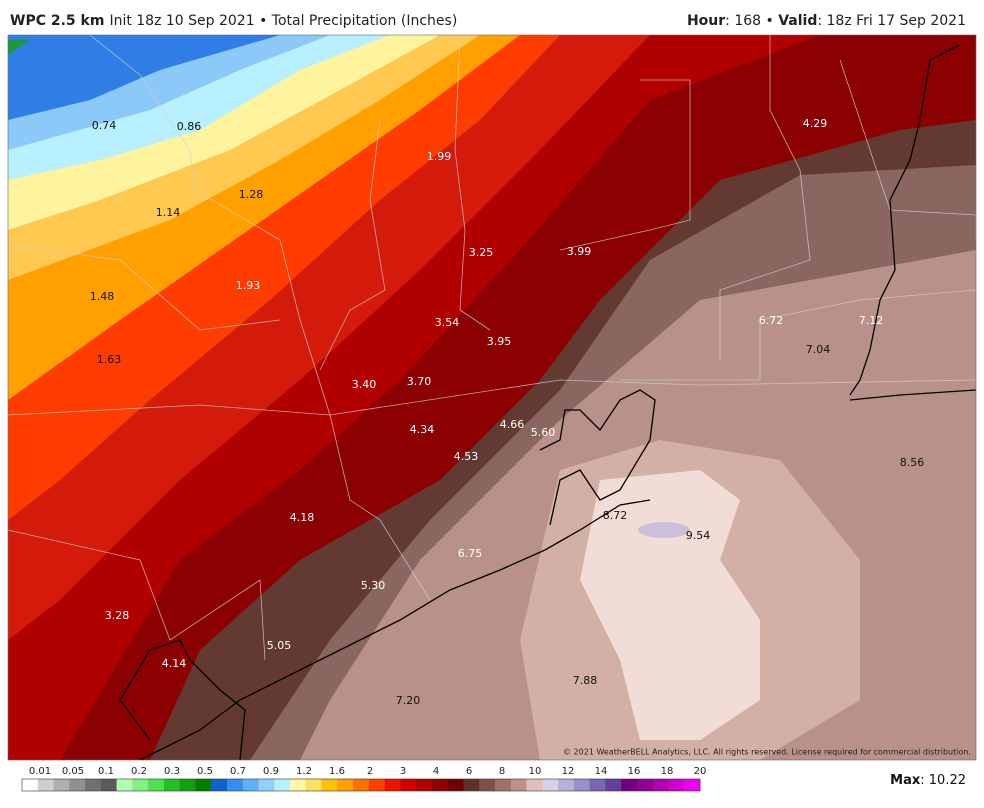 This screenshot has width=984, height=808. I want to click on colorbar-label: 3, so click(403, 771).